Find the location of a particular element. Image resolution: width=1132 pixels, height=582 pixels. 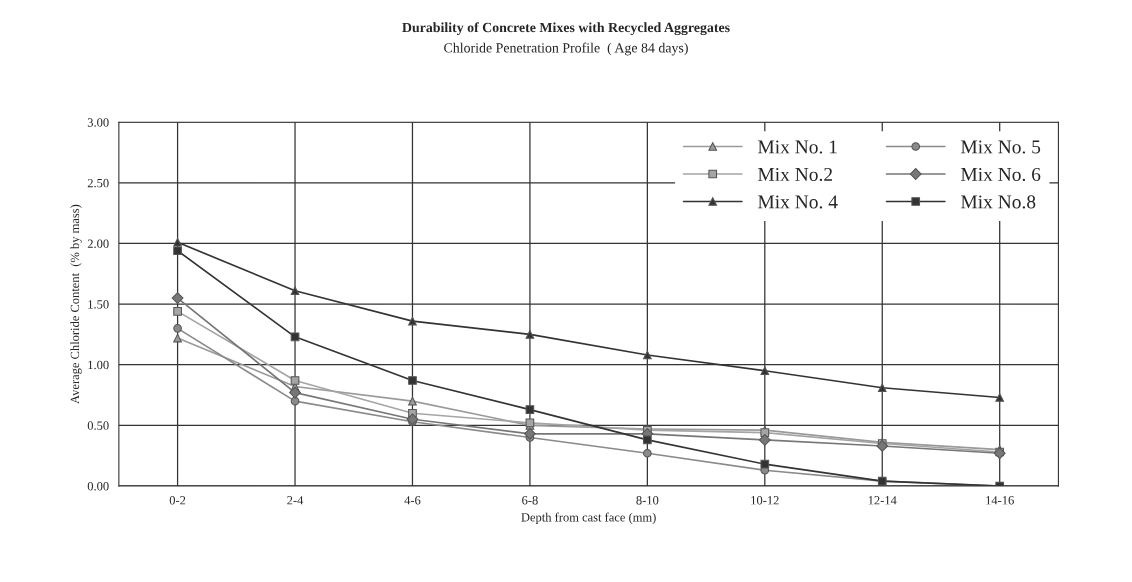

x-tick-label: 10-12 is located at coordinates (765, 500).